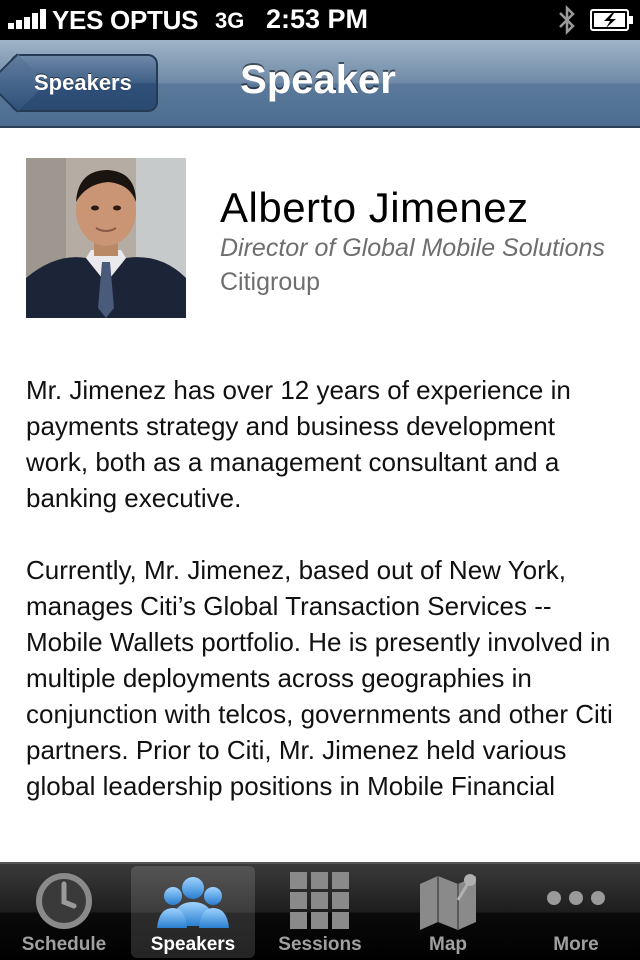 Image resolution: width=640 pixels, height=960 pixels. I want to click on back-button: Speakers, so click(79, 83).